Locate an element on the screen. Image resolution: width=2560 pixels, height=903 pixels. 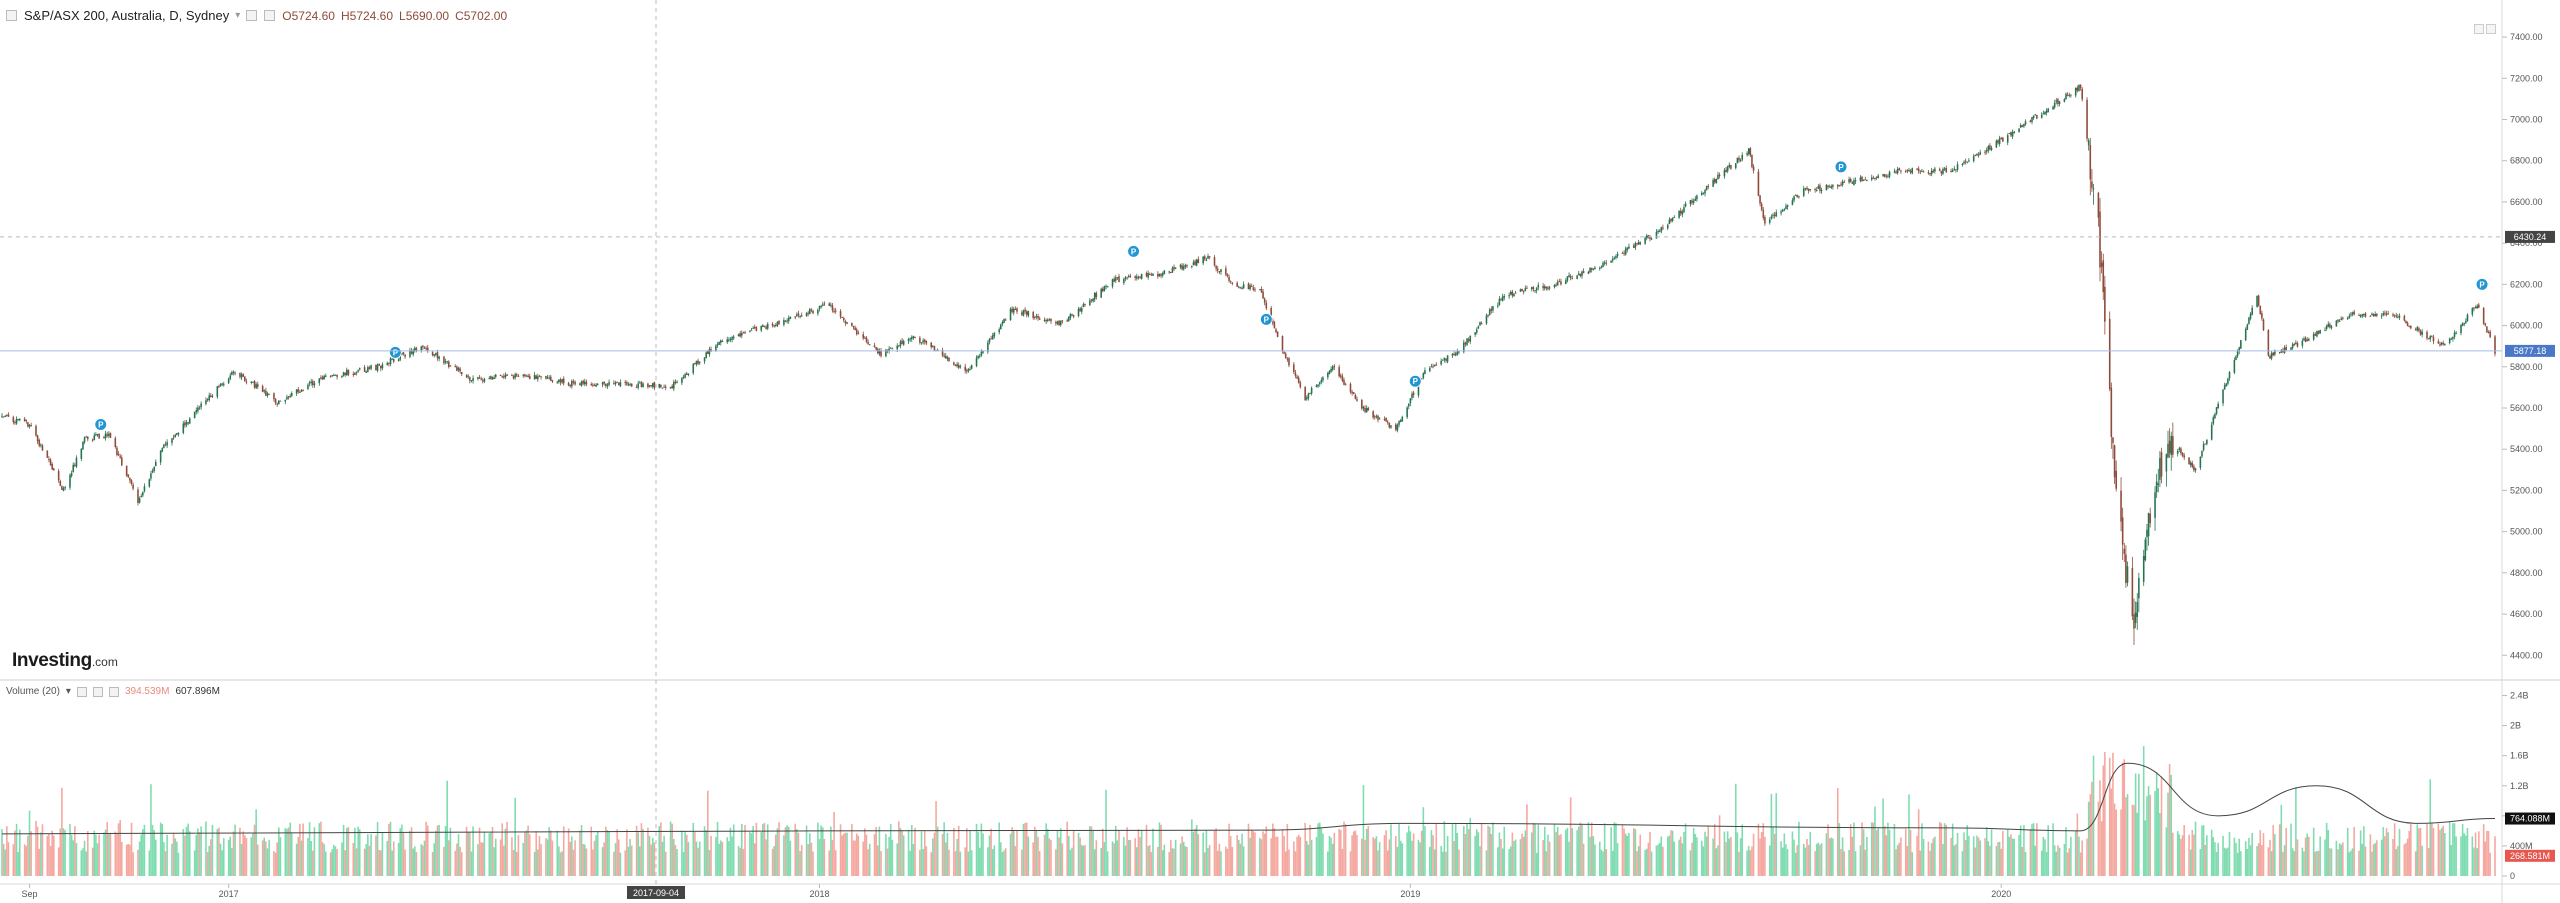
screenshot-icon is located at coordinates (2491, 29).